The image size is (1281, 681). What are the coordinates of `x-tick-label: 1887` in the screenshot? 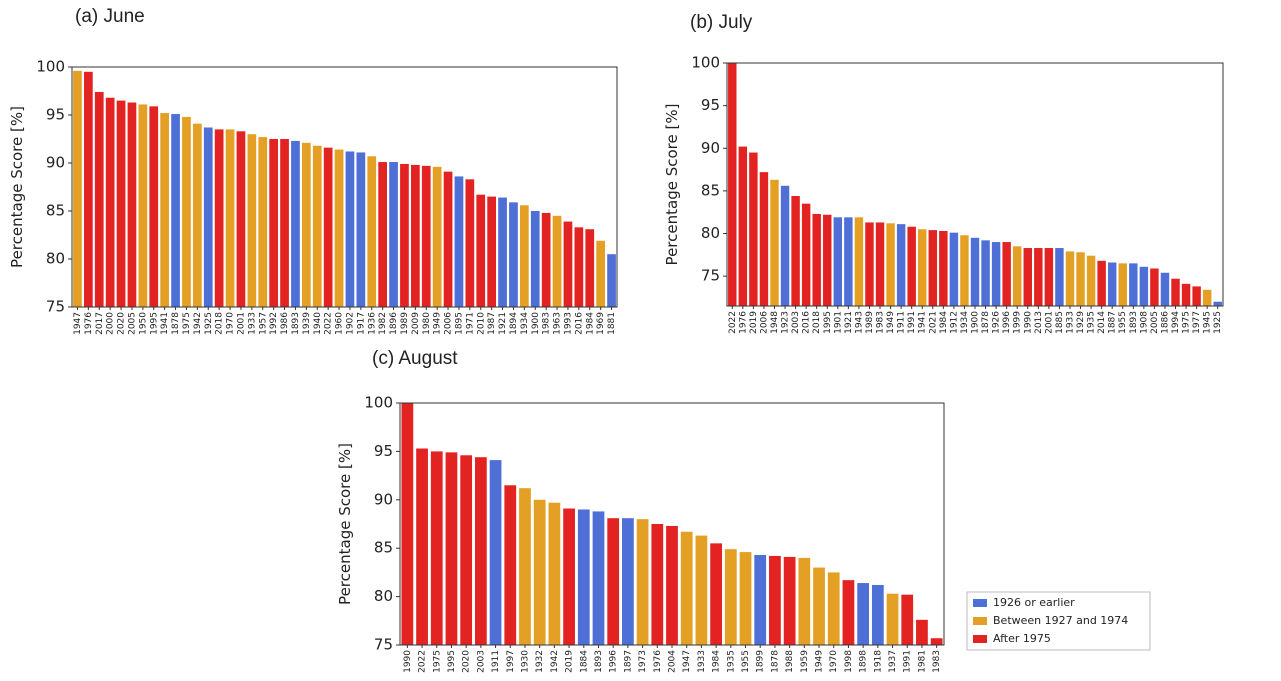 It's located at (1113, 322).